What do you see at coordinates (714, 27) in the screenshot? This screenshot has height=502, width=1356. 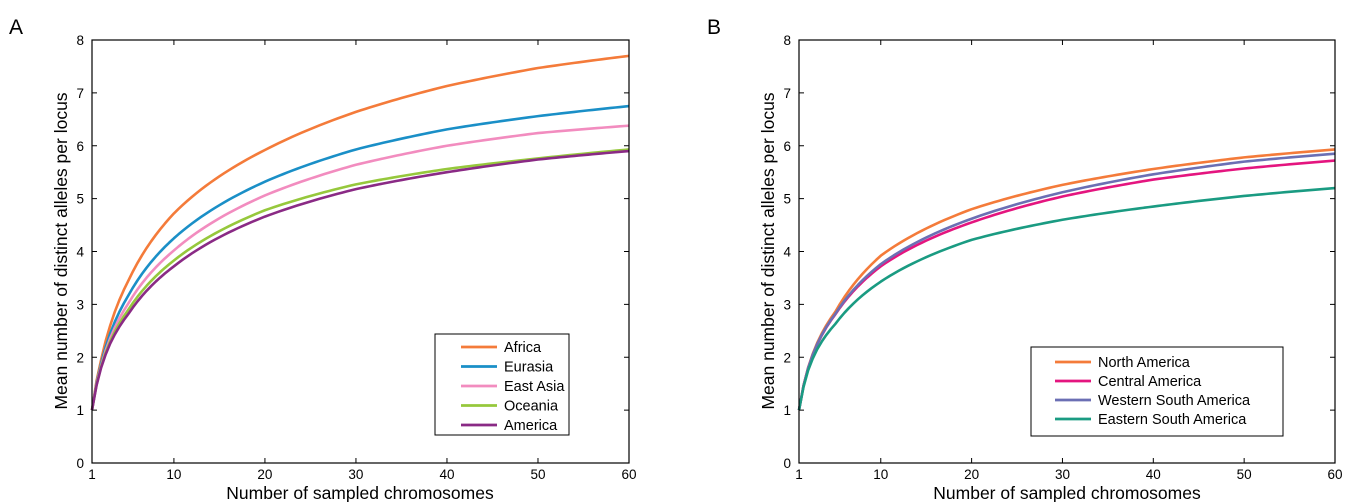 I see `panel-b-letter: B` at bounding box center [714, 27].